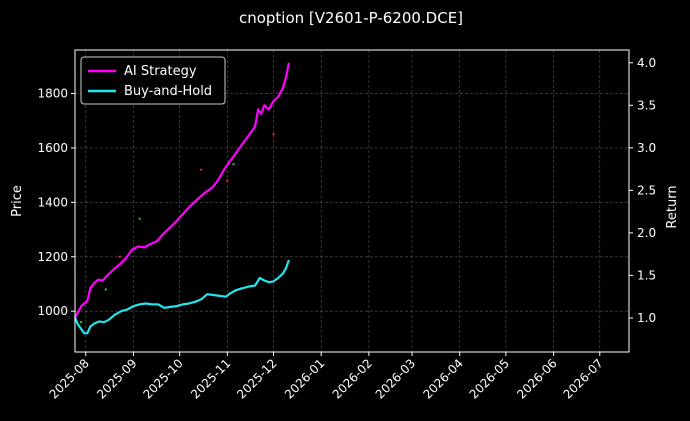  What do you see at coordinates (646, 148) in the screenshot?
I see `y-tick-label-right: 3.0` at bounding box center [646, 148].